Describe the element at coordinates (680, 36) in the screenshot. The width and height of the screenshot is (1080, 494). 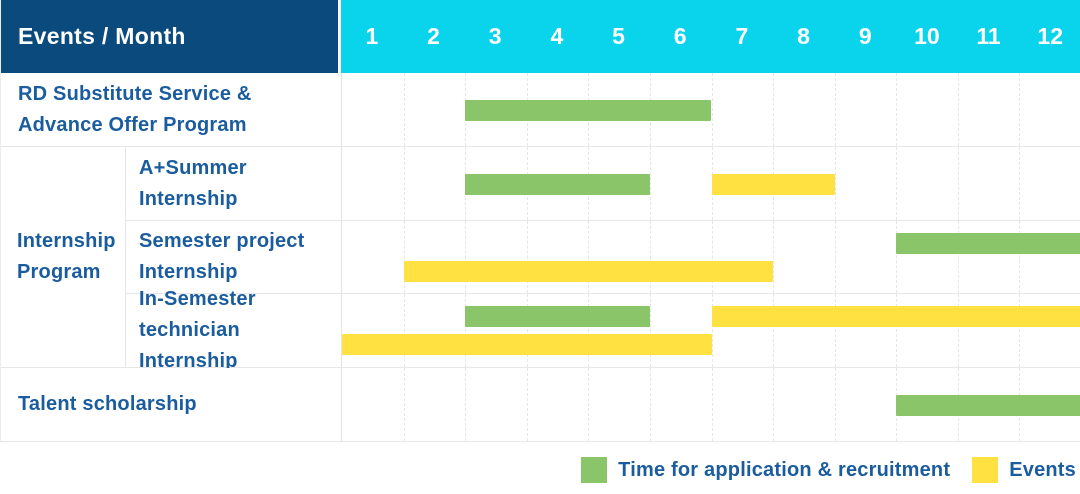
I see `month-label: 6` at that location.